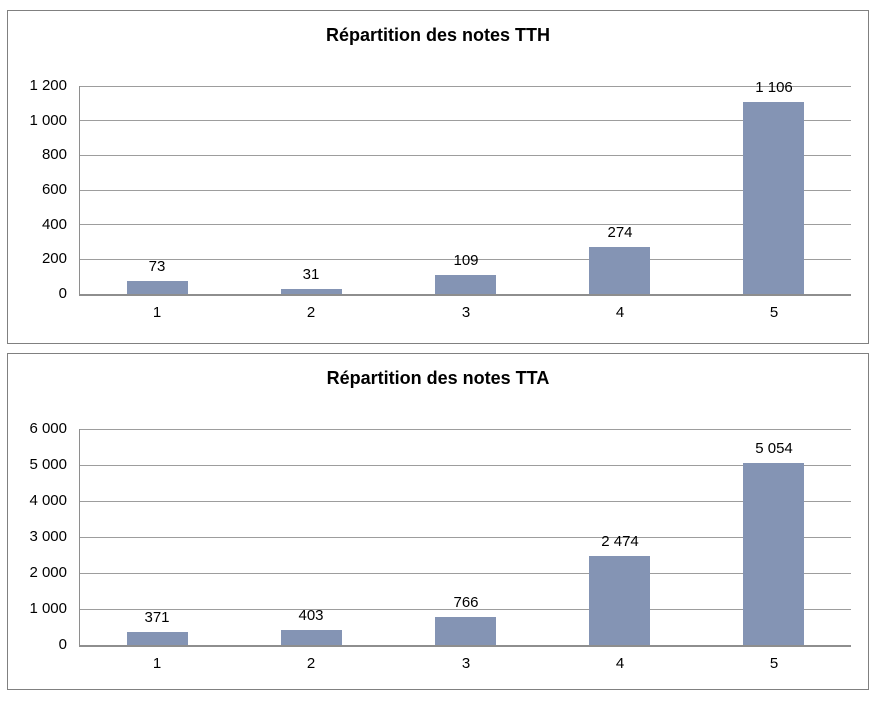  I want to click on y-axis-tick-label: 2 000, so click(48, 572).